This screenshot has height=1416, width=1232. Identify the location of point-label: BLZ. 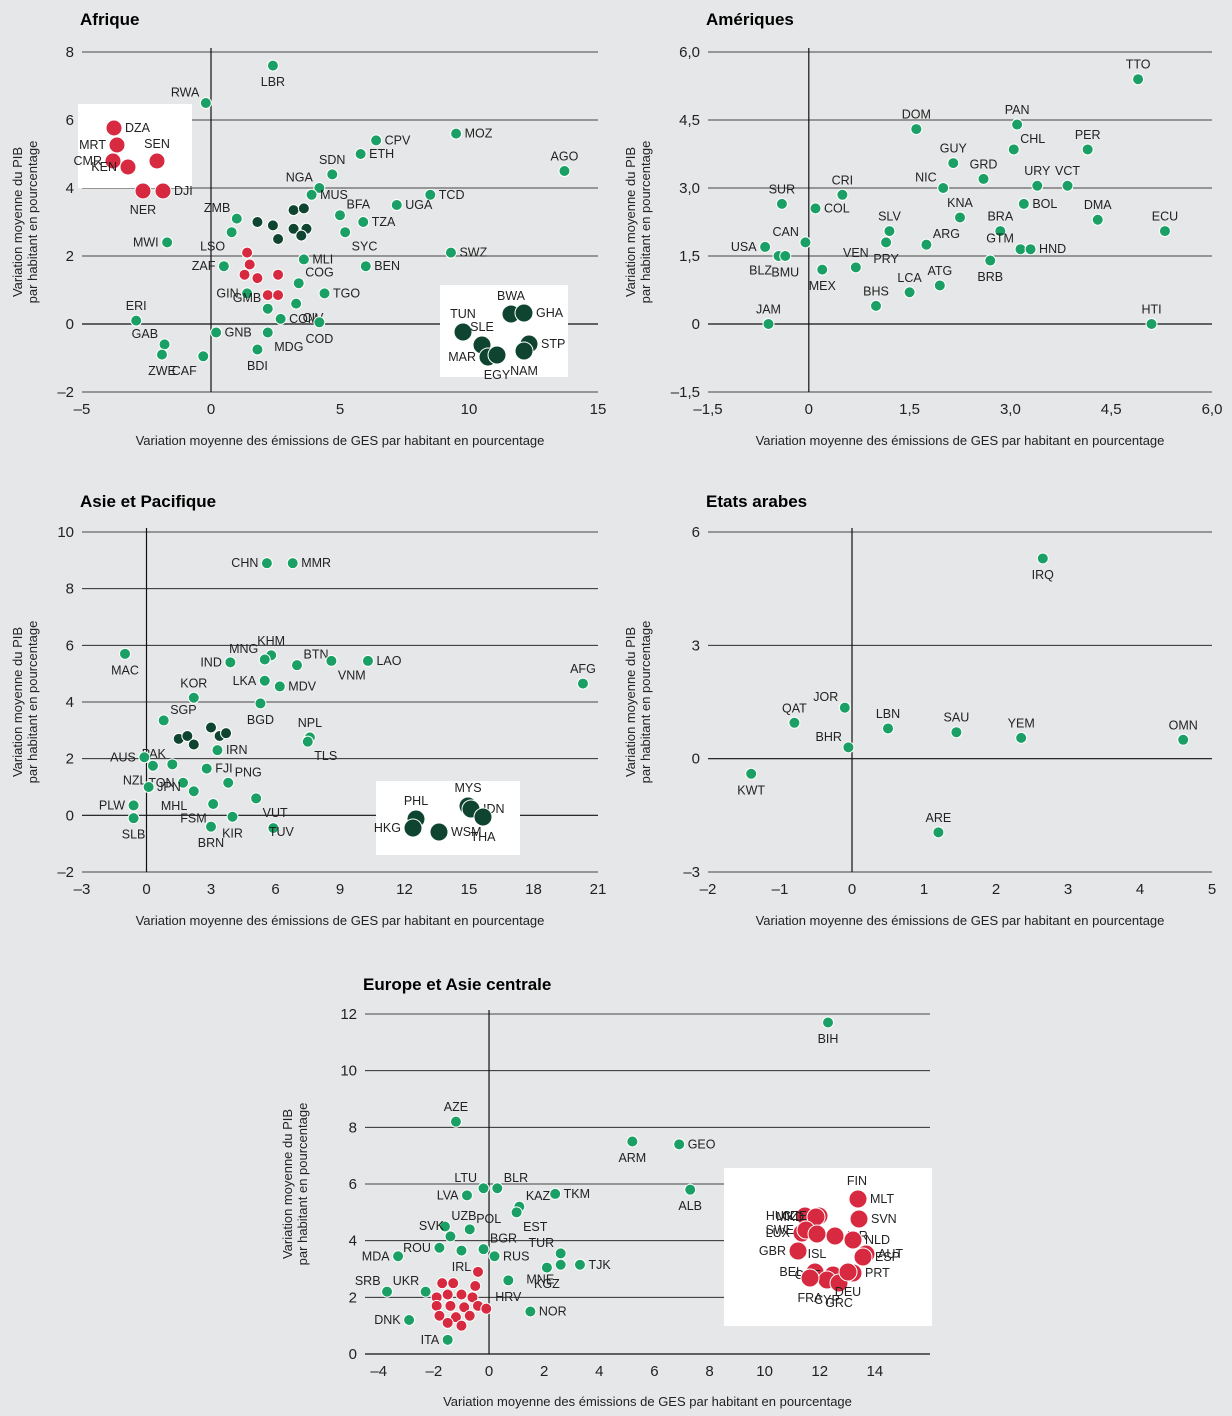
(760, 271).